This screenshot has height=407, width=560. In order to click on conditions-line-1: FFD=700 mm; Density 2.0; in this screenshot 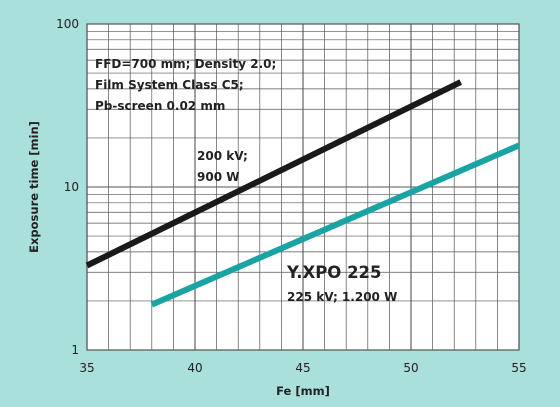, I will do `click(185, 64)`.